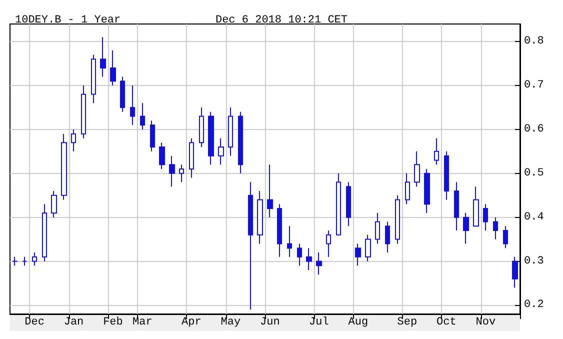 The width and height of the screenshot is (563, 339). What do you see at coordinates (358, 322) in the screenshot?
I see `x-tick-label: Aug` at bounding box center [358, 322].